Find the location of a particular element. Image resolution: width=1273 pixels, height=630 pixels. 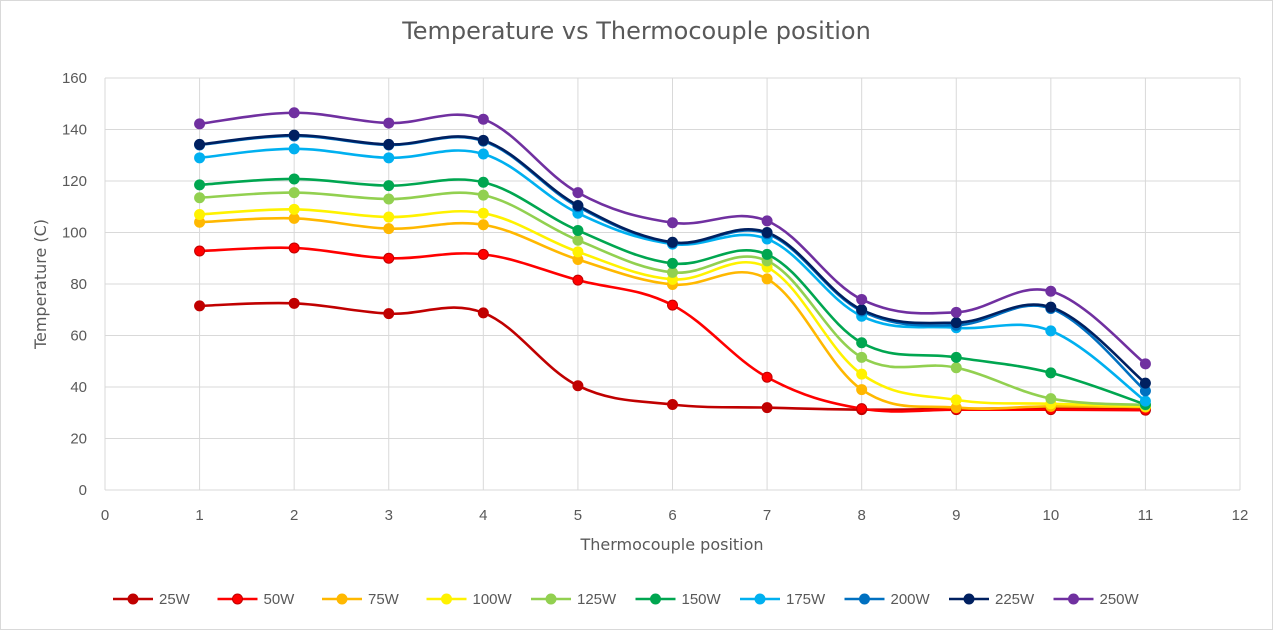

x-tick-label: 4 is located at coordinates (483, 515).